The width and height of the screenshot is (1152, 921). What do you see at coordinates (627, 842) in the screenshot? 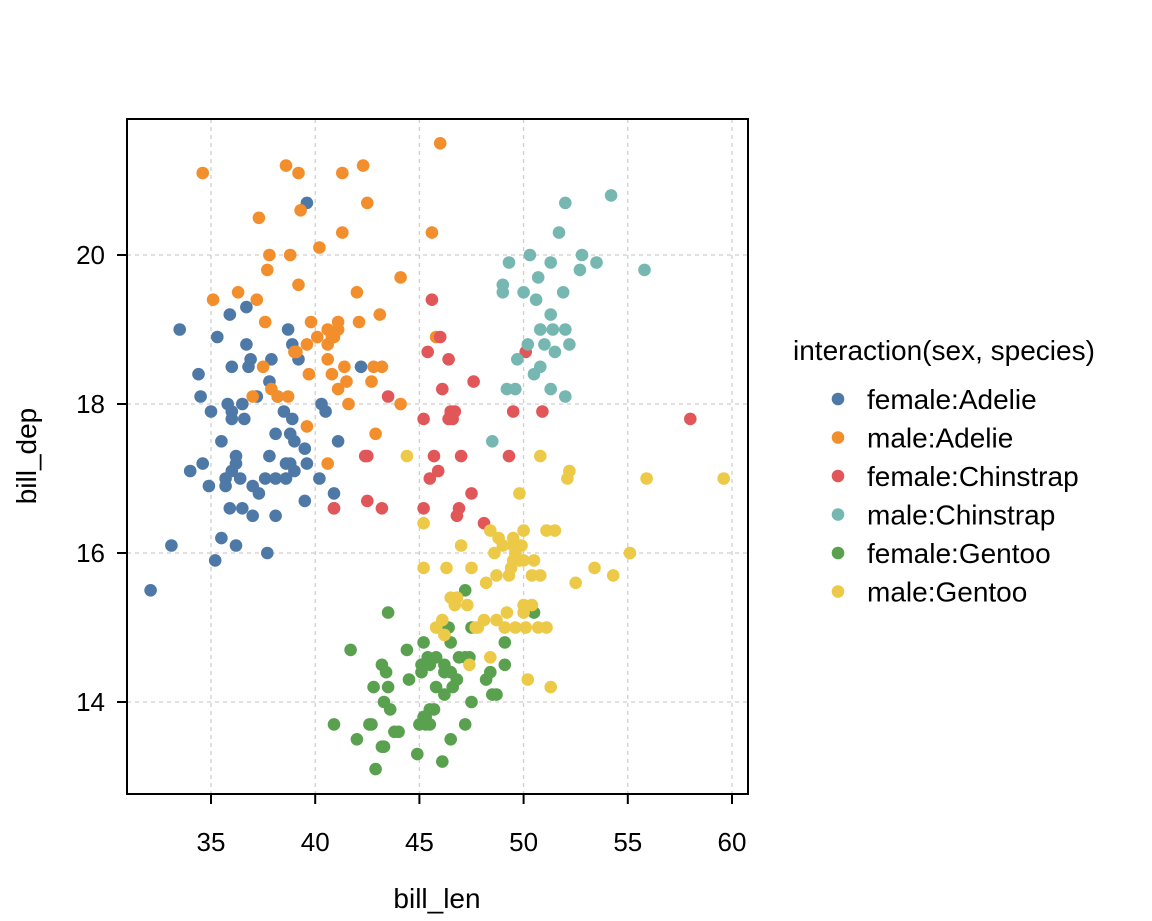
I see `x-tick-label: 55` at bounding box center [627, 842].